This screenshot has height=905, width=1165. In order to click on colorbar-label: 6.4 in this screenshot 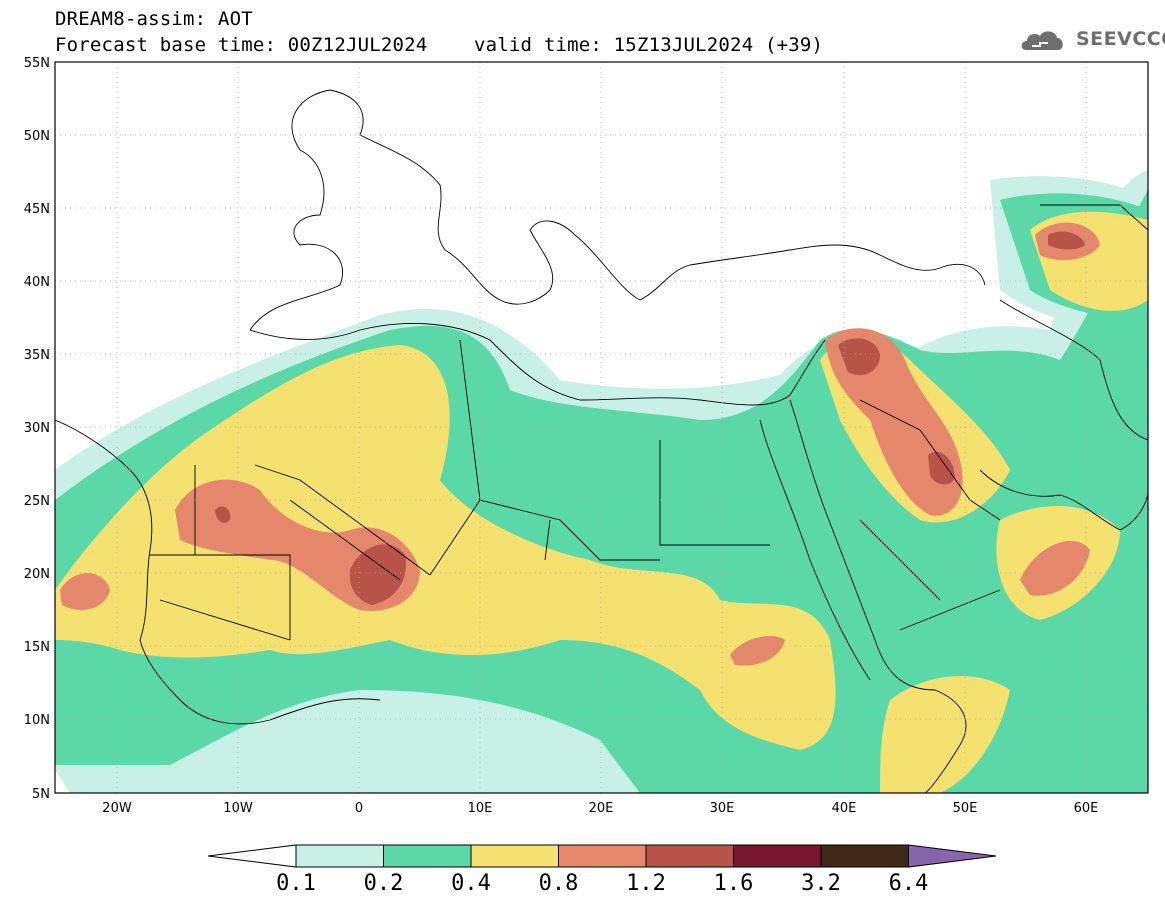, I will do `click(909, 883)`.